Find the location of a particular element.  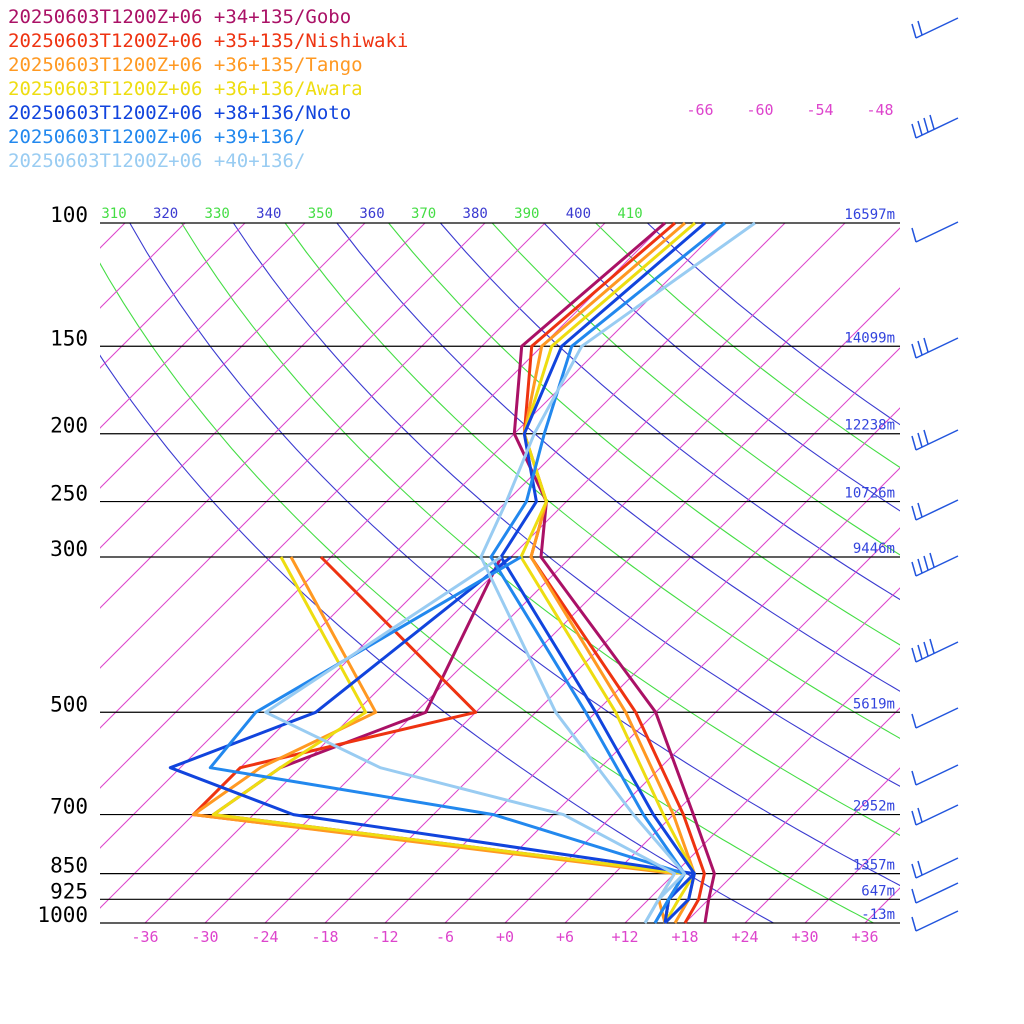

pressure-label: 100 is located at coordinates (69, 215).